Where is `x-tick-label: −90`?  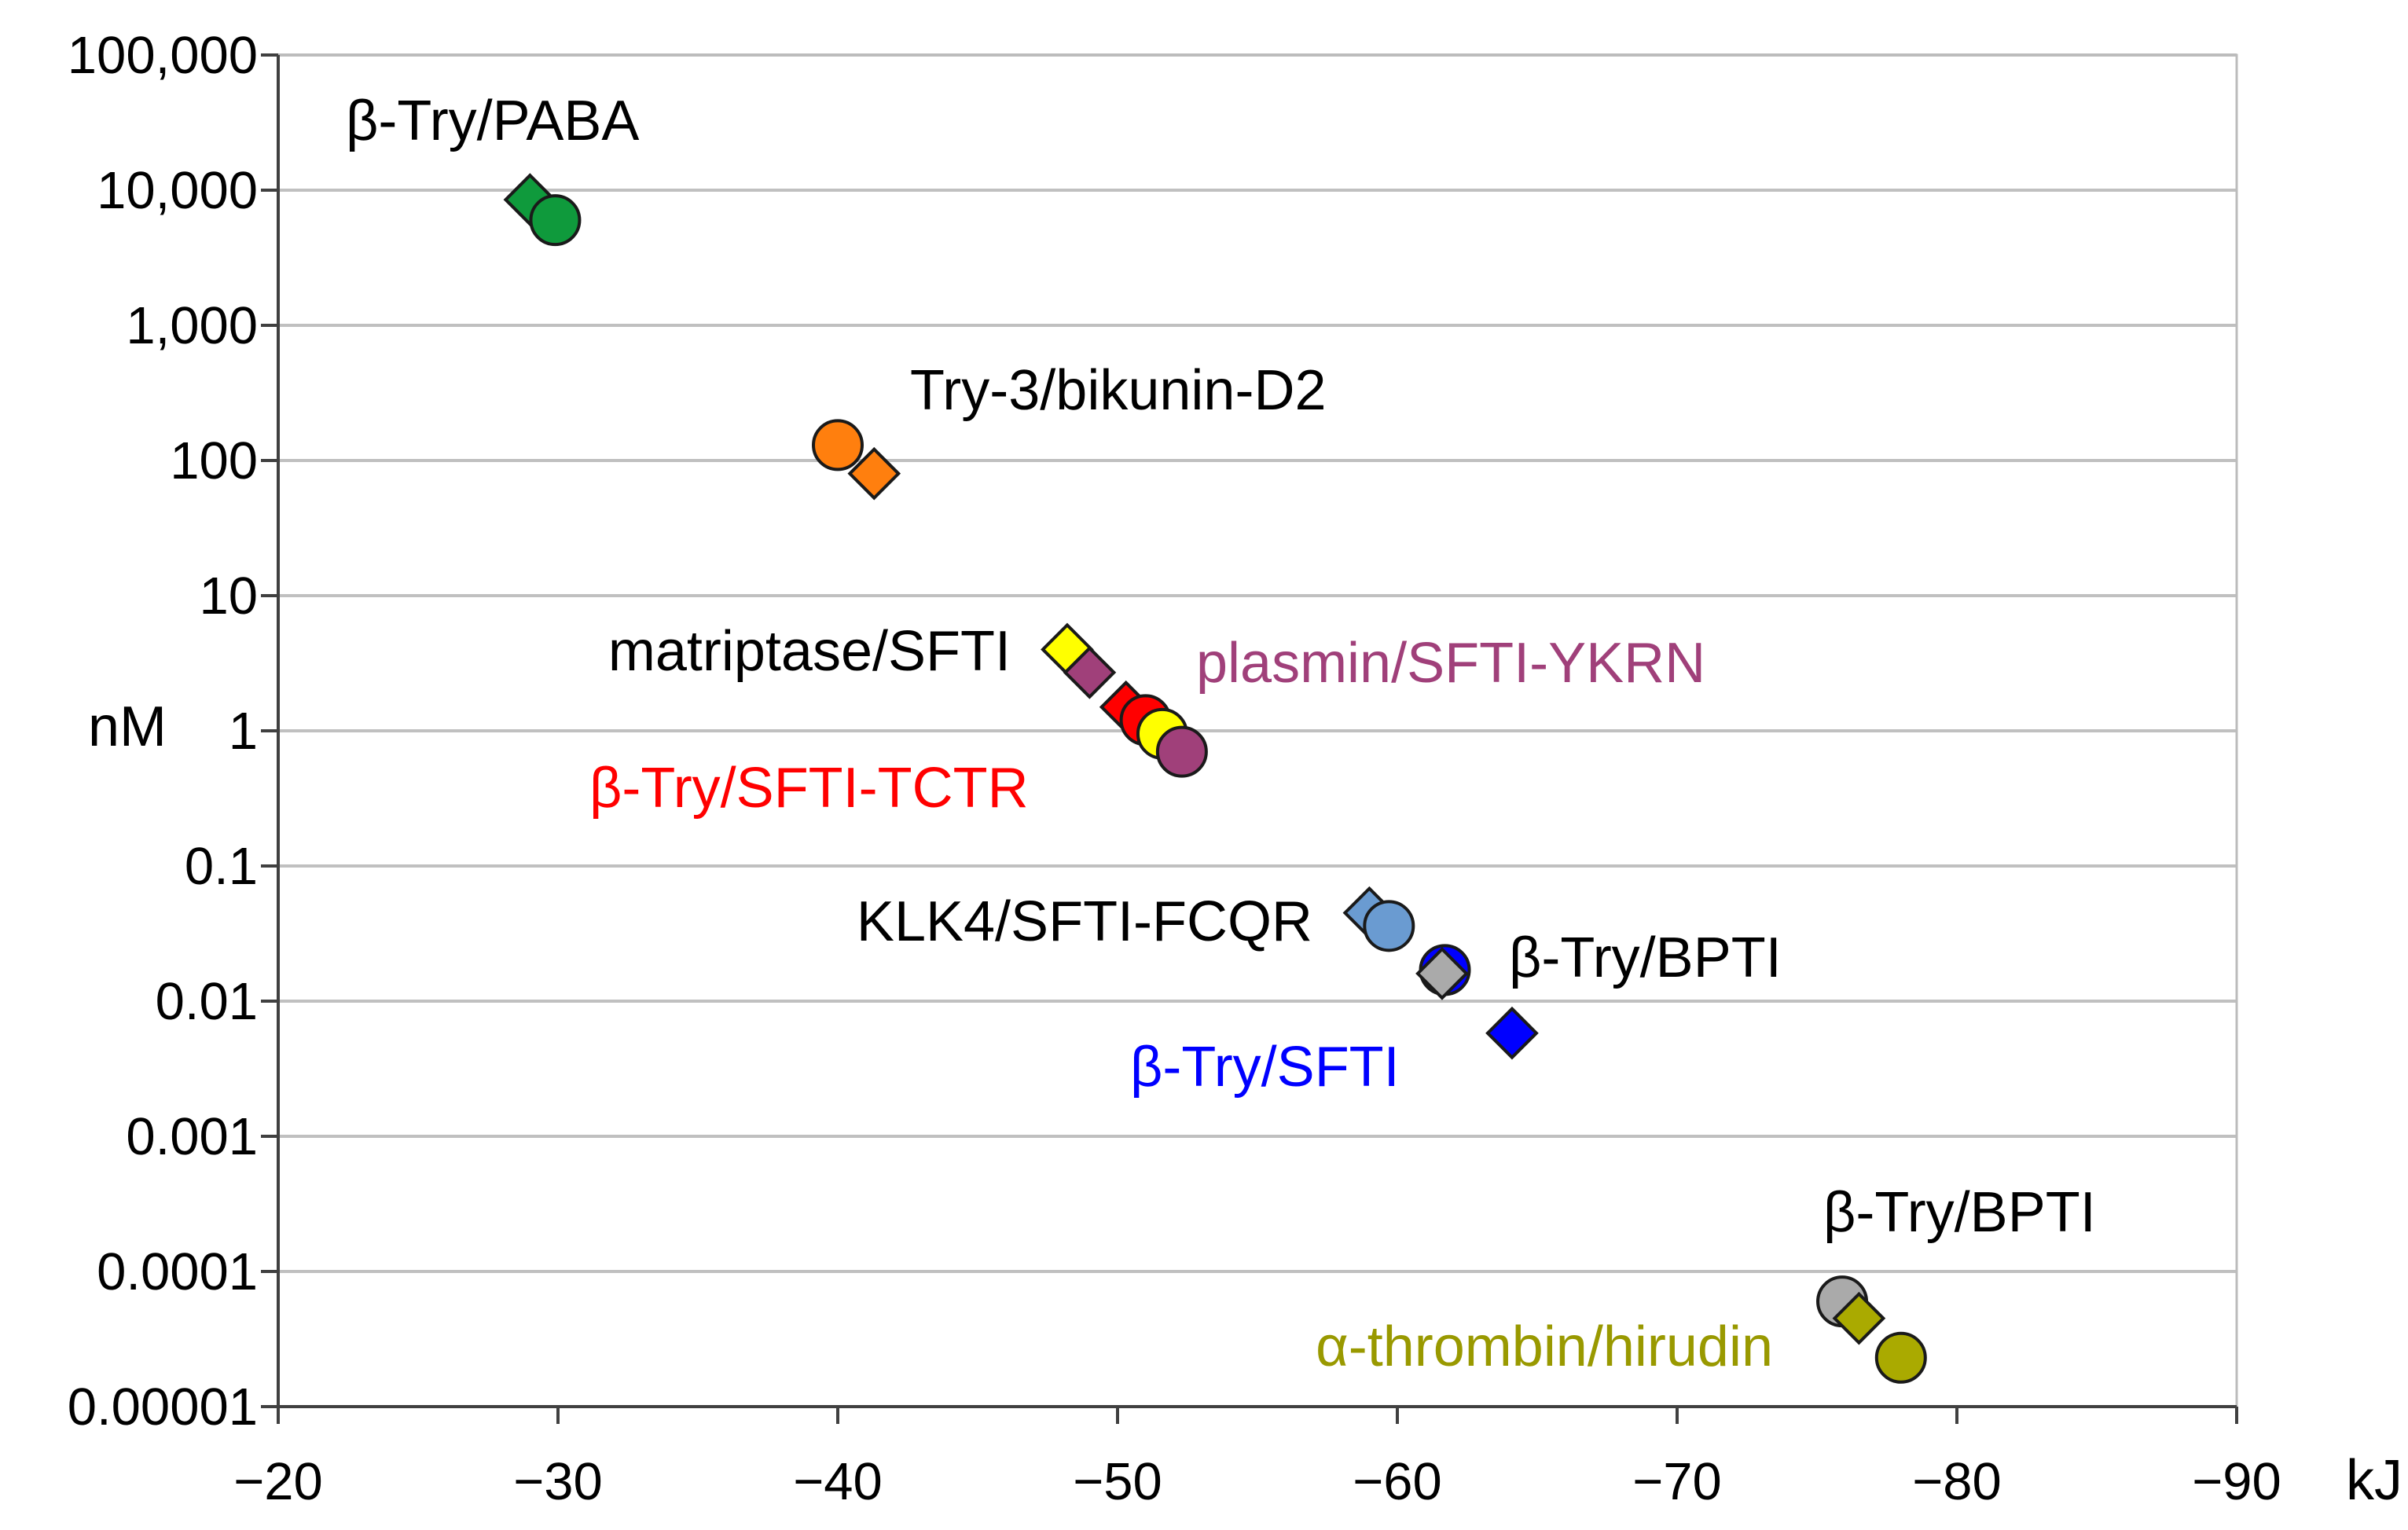 x-tick-label: −90 is located at coordinates (2236, 1481).